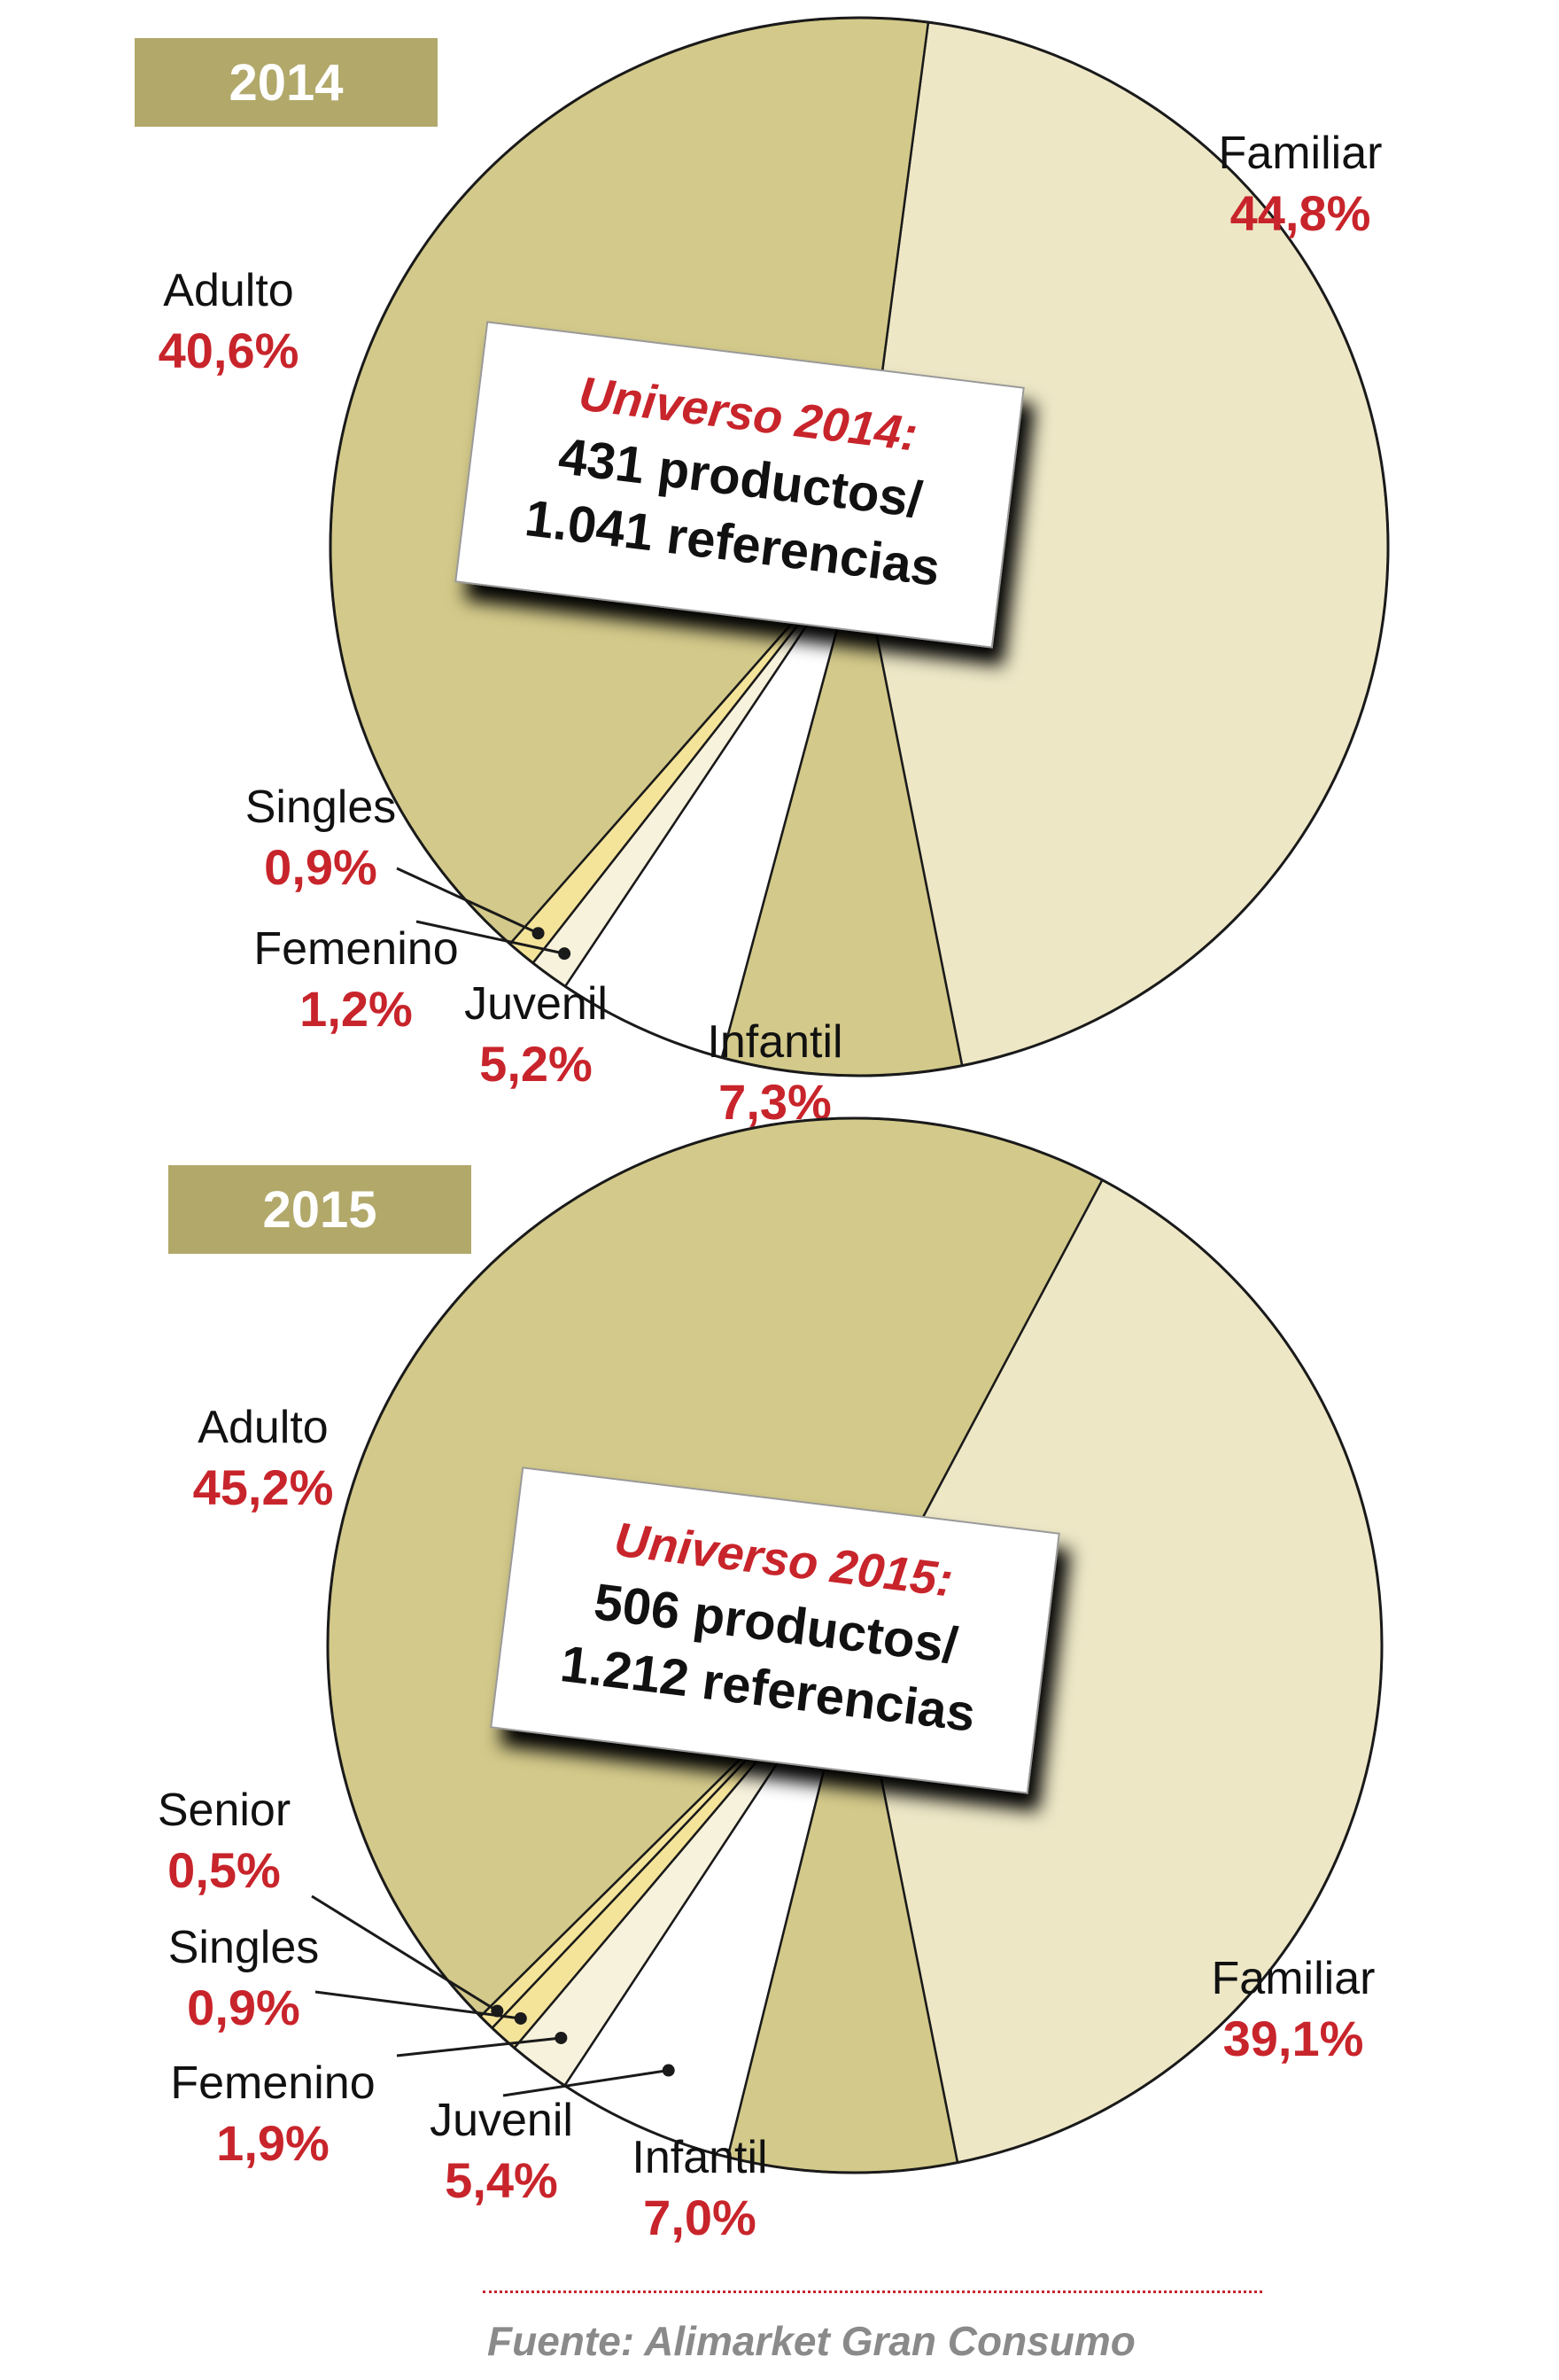 The width and height of the screenshot is (1559, 2380). I want to click on source-credit: Fuente: Alimarket Gran Consumo, so click(811, 2341).